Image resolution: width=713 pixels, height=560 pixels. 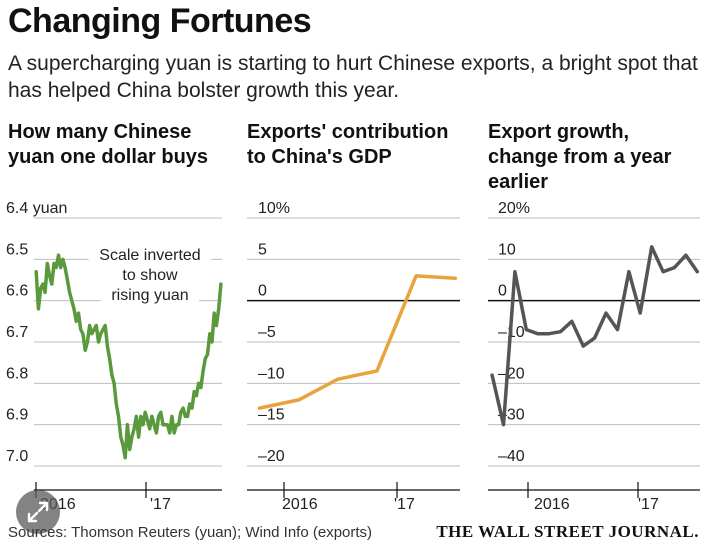 I want to click on annotation-text: to show, so click(x=150, y=275).